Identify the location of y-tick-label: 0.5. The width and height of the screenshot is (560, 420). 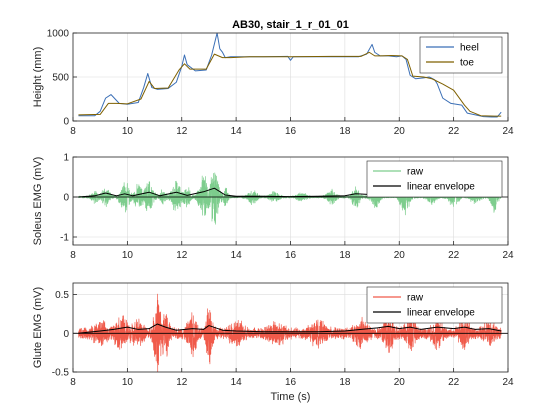
(62, 295).